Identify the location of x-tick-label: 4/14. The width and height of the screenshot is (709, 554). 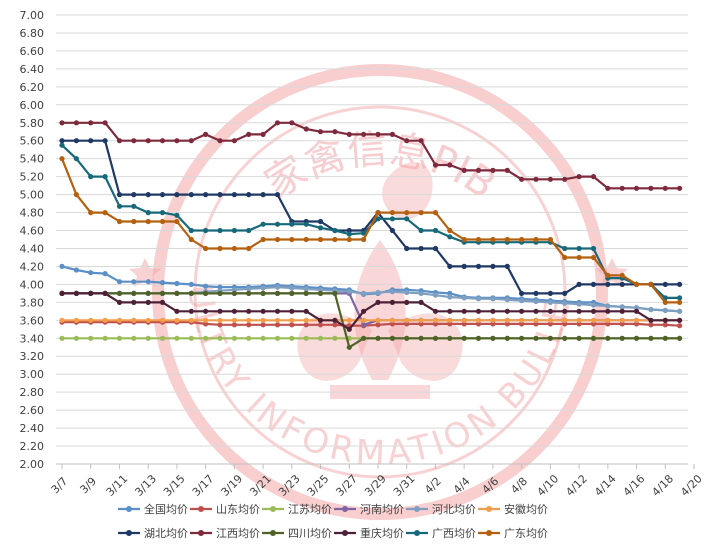
(605, 485).